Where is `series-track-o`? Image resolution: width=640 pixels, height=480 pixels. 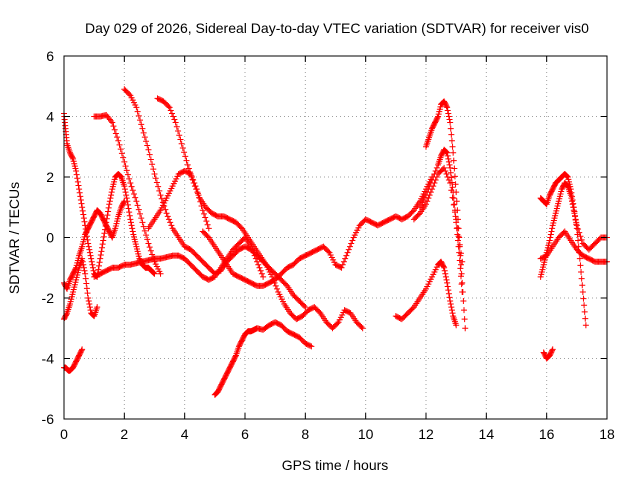 series-track-o is located at coordinates (426, 293).